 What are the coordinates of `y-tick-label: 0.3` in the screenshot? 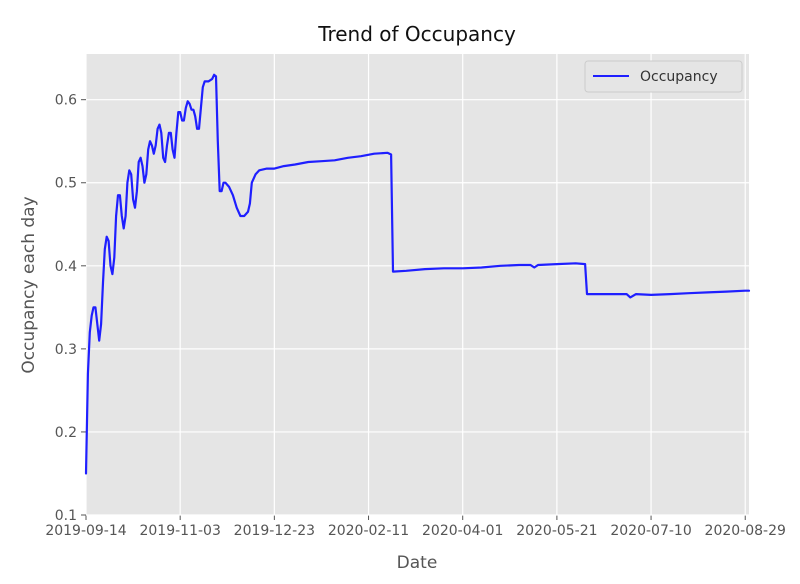 It's located at (66, 350).